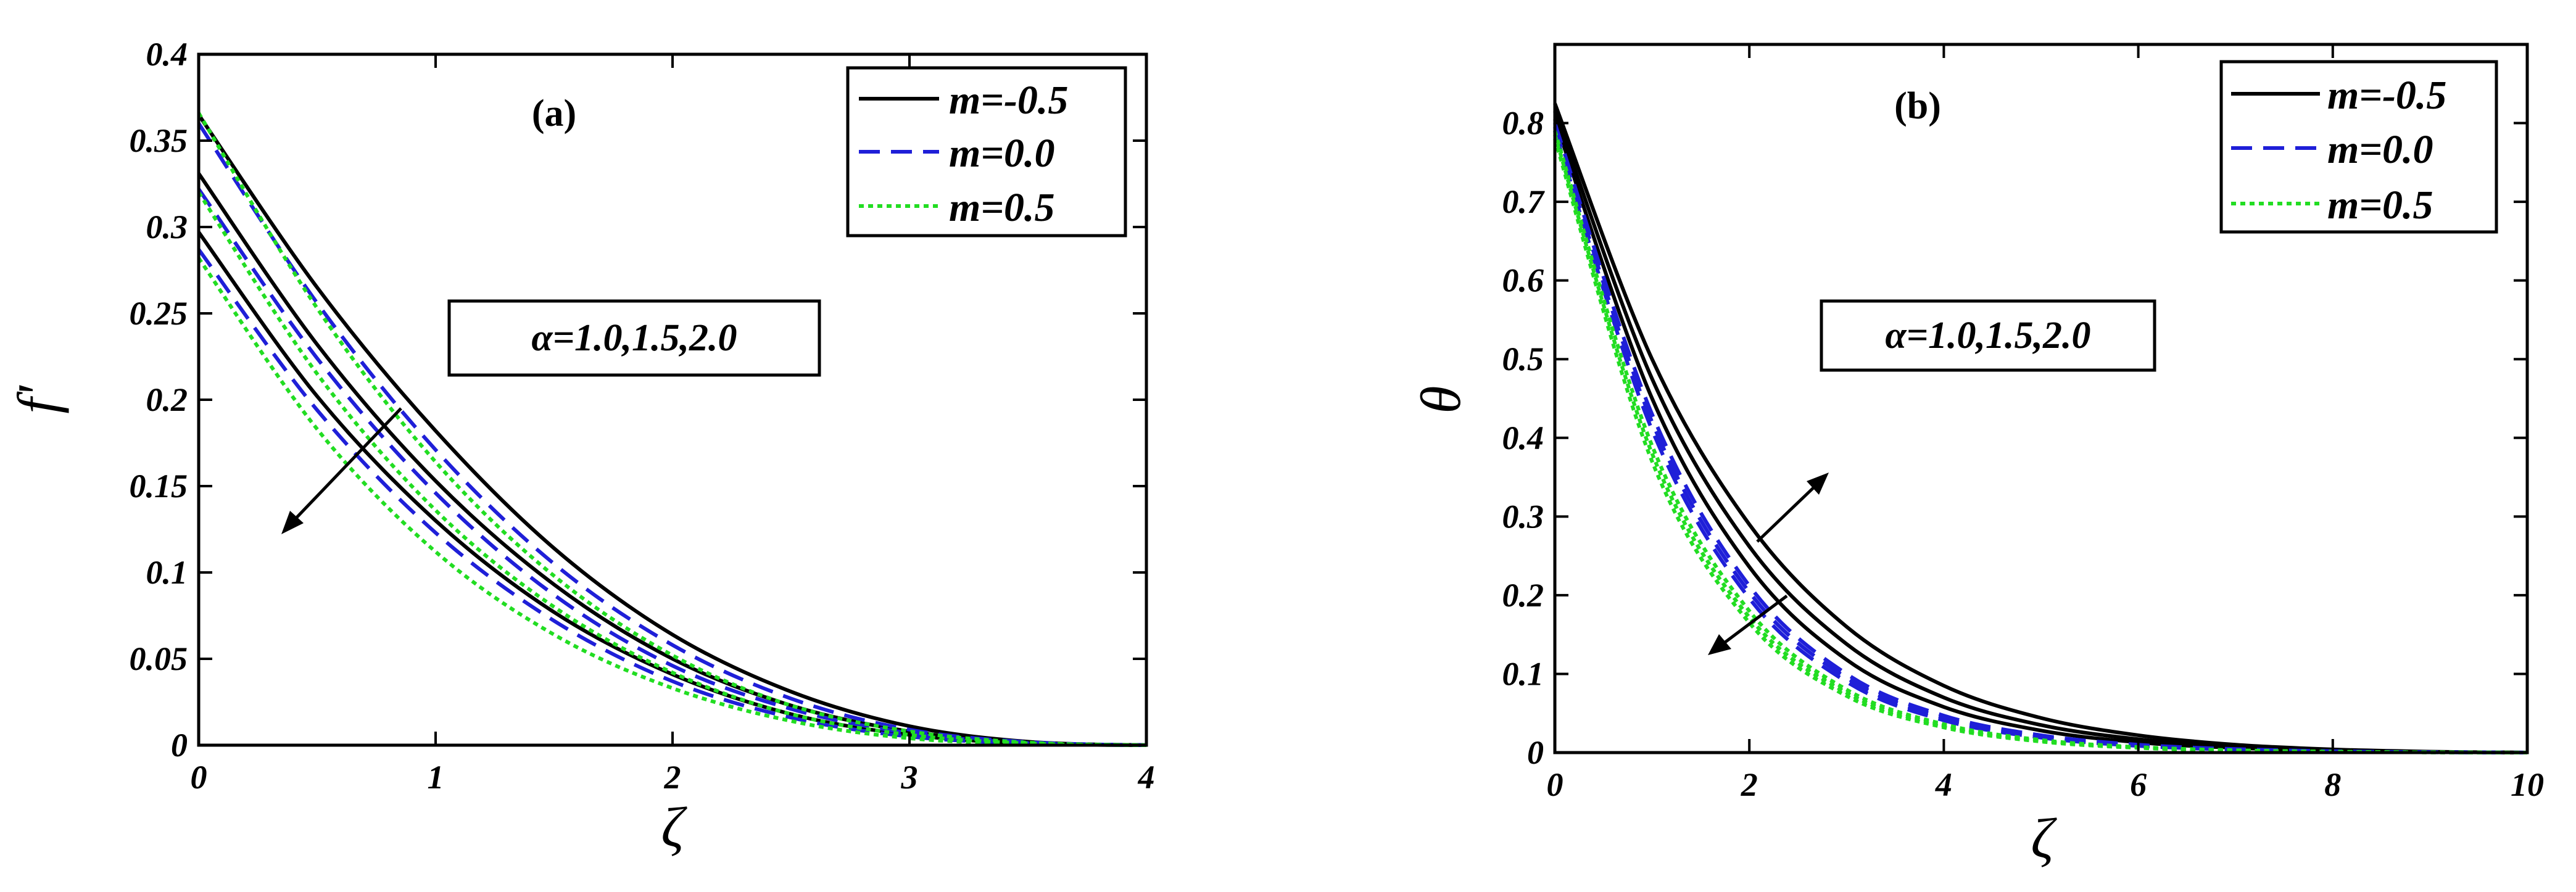  Describe the element at coordinates (674, 827) in the screenshot. I see `panel-a-xlabel: ζ` at that location.